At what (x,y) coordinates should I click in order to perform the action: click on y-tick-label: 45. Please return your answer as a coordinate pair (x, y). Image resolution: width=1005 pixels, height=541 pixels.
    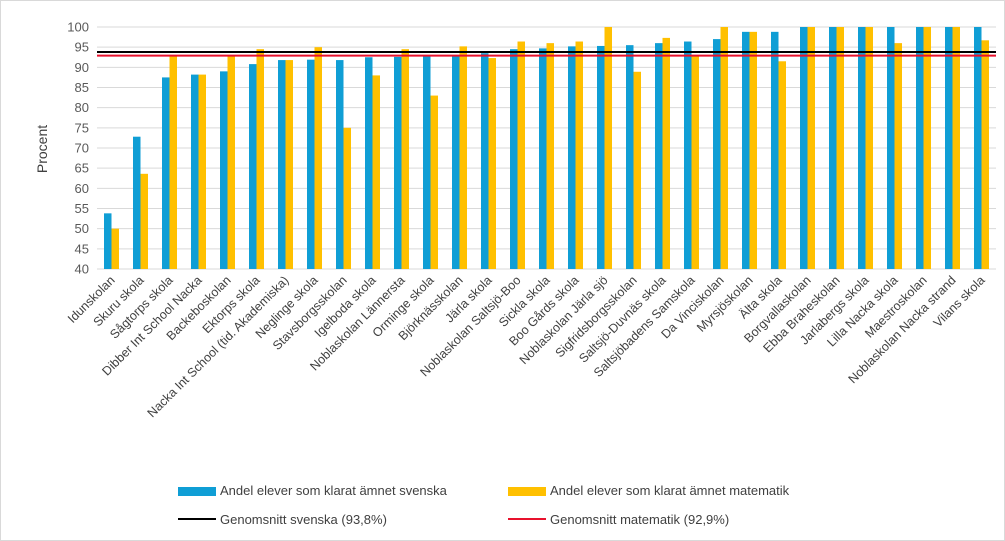
    Looking at the image, I should click on (82, 248).